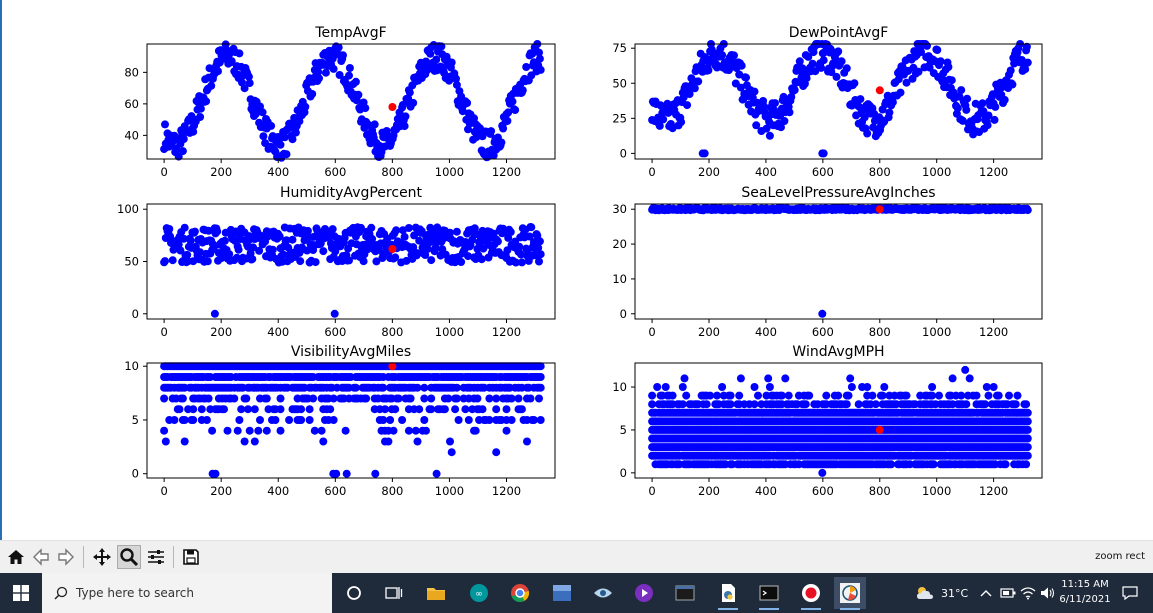 The image size is (1153, 613). What do you see at coordinates (187, 593) in the screenshot?
I see `taskbar-search-input: Type here to search` at bounding box center [187, 593].